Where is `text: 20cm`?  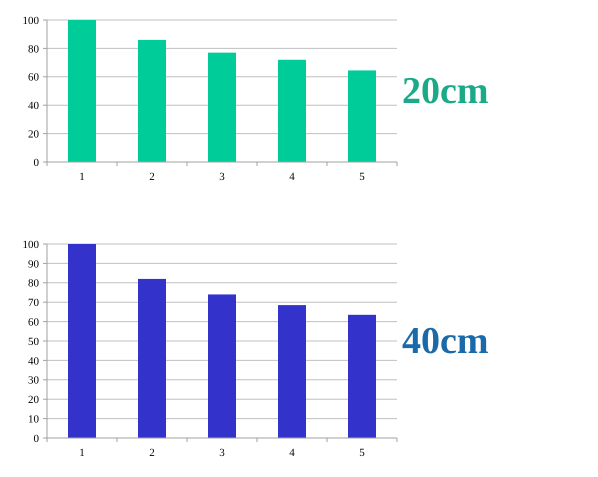
text: 20cm is located at coordinates (445, 91).